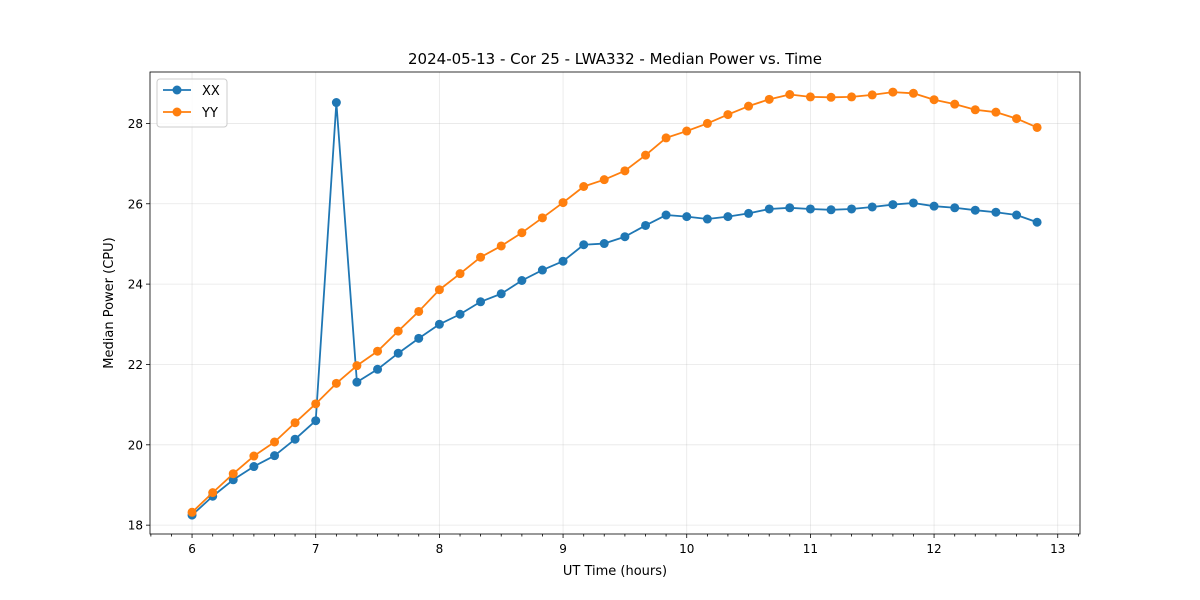  I want to click on legend-label-xx: XX, so click(211, 91).